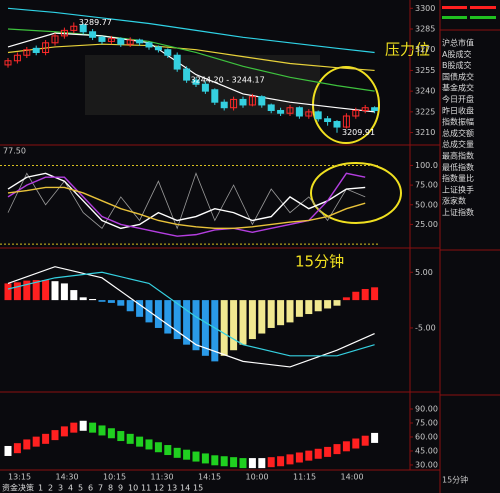 The image size is (500, 493). Describe the element at coordinates (426, 464) in the screenshot. I see `y-tick-label: 30.00` at that location.